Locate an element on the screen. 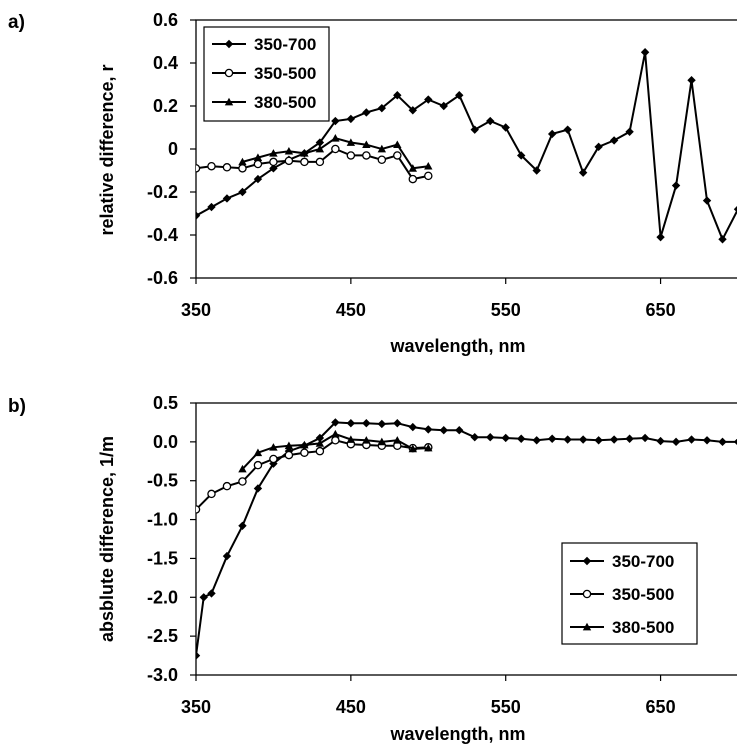  y-tick-label: -2.5 is located at coordinates (162, 636).